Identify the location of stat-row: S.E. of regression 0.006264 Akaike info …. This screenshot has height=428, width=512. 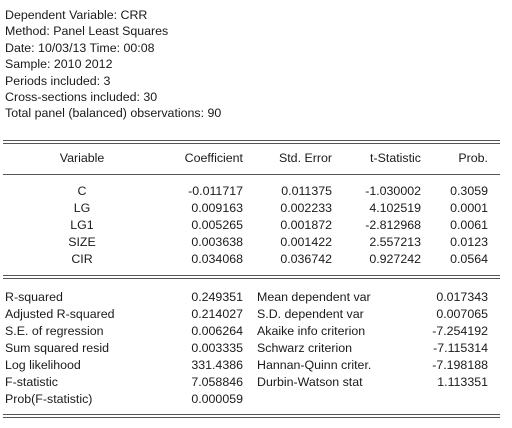
(256, 331).